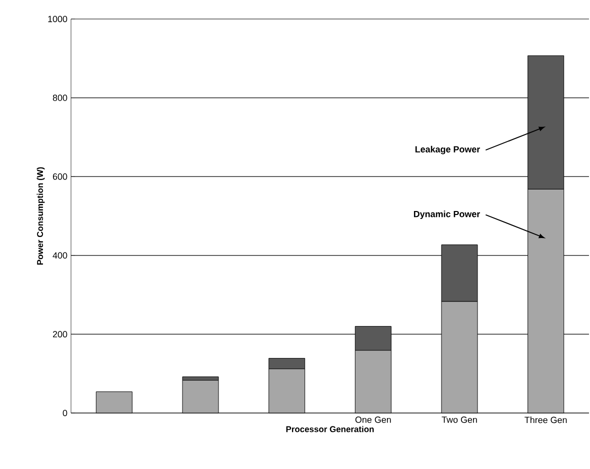 The width and height of the screenshot is (590, 469). Describe the element at coordinates (373, 419) in the screenshot. I see `x-tick-label: One Gen` at that location.